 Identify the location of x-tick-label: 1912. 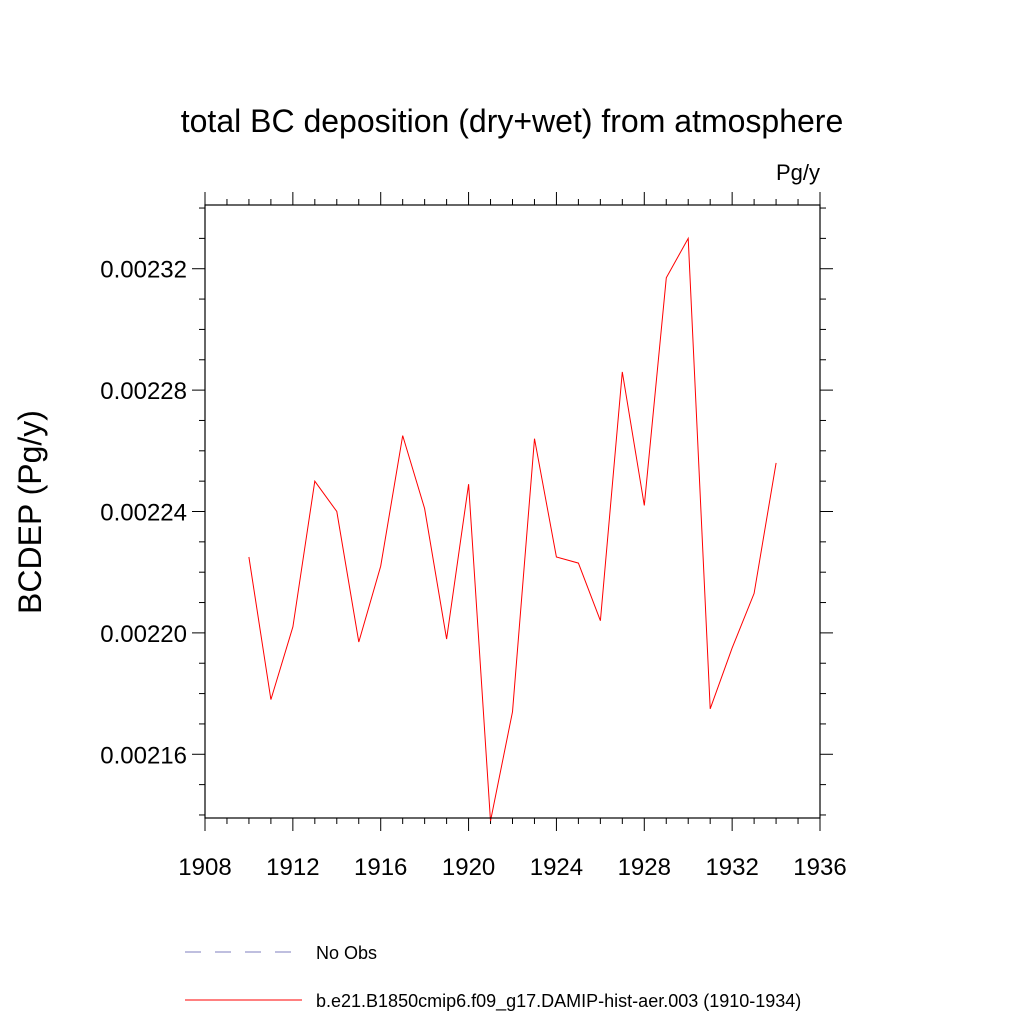
(292, 867).